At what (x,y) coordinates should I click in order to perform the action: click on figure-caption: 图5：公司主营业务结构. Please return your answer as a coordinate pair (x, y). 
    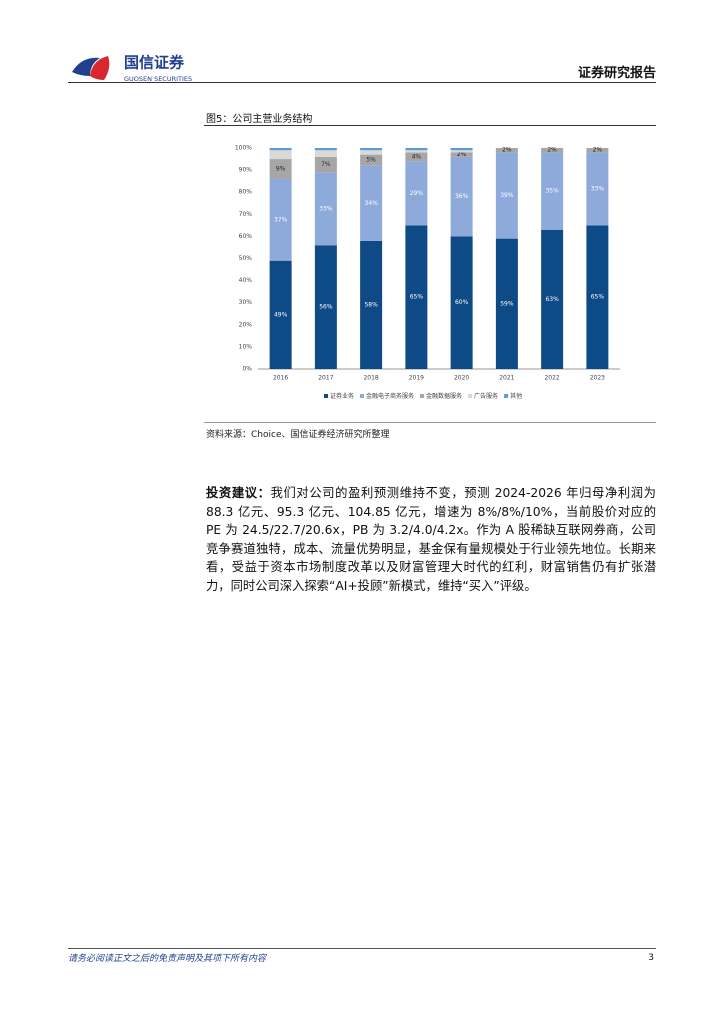
    Looking at the image, I should click on (259, 119).